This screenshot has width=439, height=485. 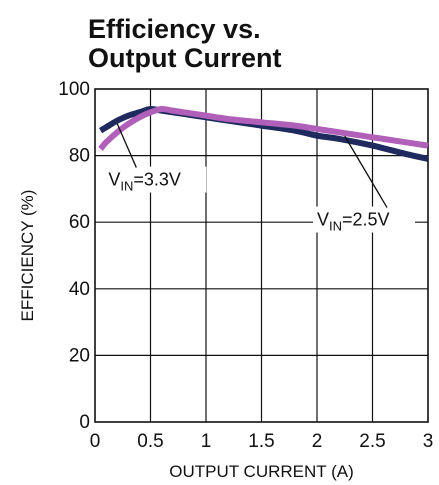 What do you see at coordinates (428, 441) in the screenshot?
I see `x-tick-label: 3` at bounding box center [428, 441].